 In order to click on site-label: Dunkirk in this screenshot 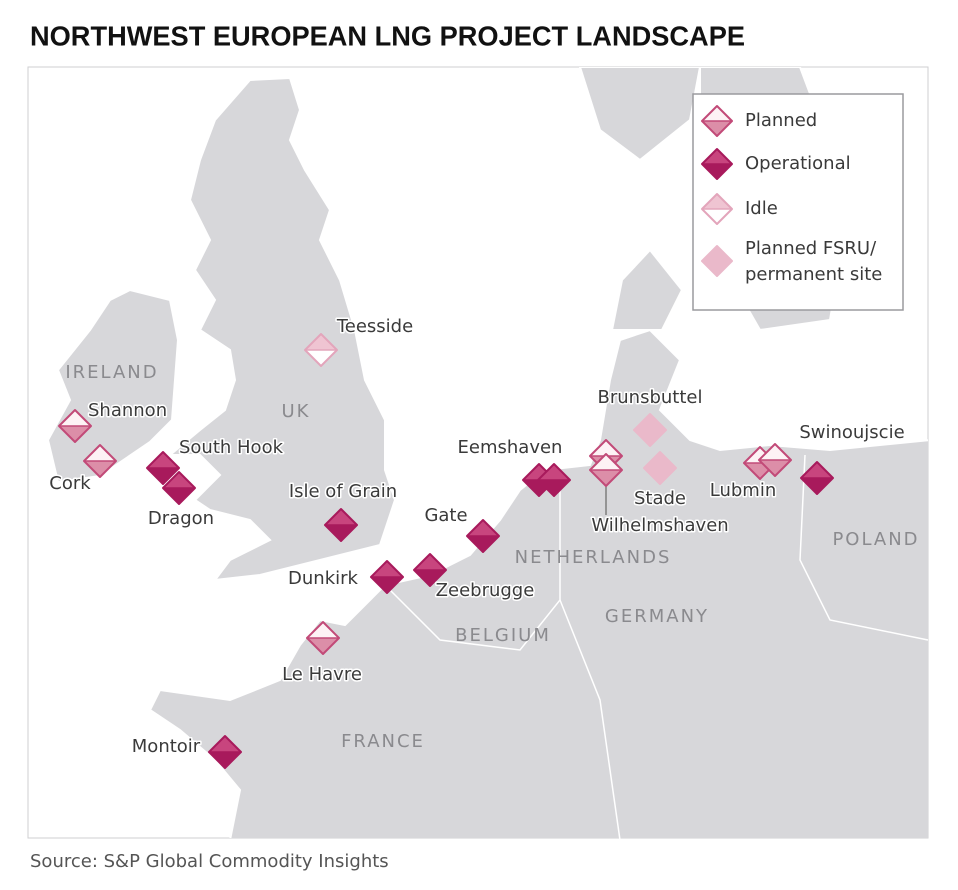, I will do `click(323, 578)`.